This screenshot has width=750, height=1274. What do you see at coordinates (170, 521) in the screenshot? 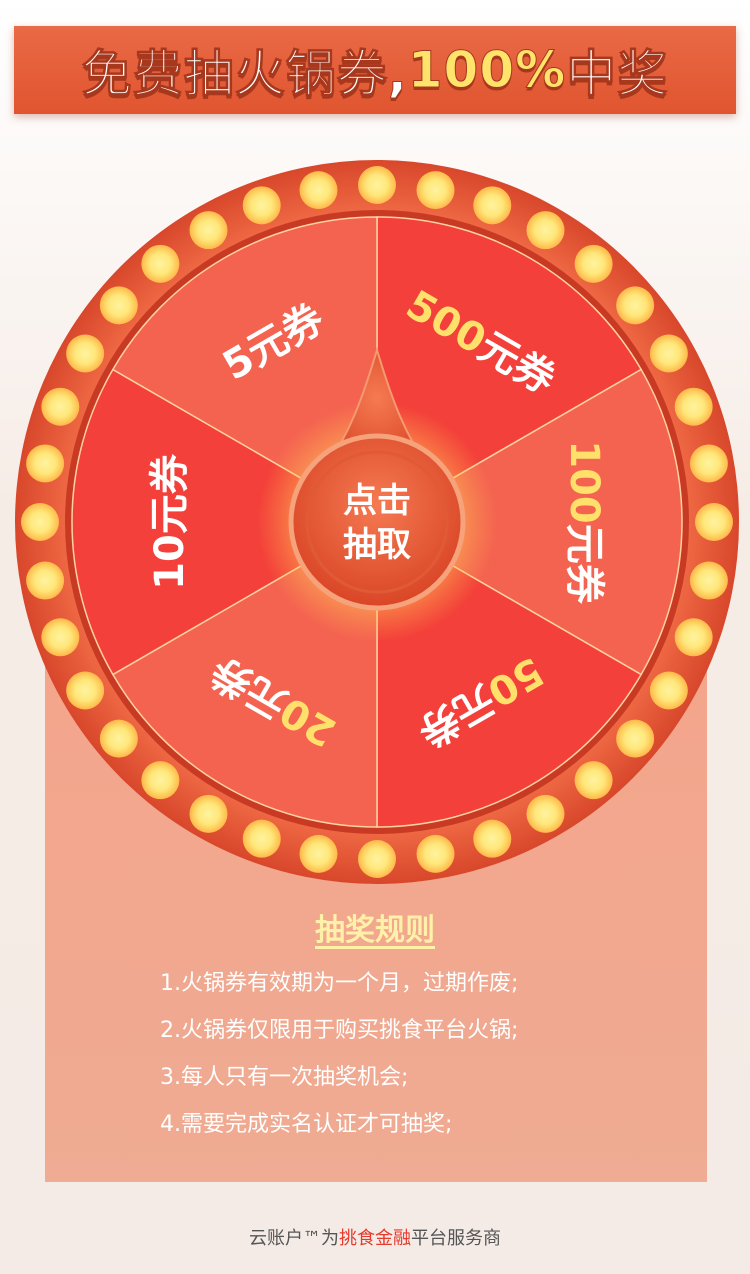
I see `prize-label: 10元券` at bounding box center [170, 521].